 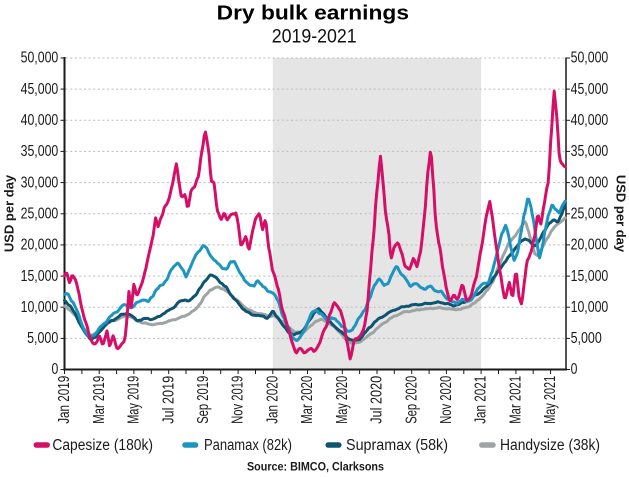 I want to click on svg-text: Jul 2020, so click(x=377, y=400).